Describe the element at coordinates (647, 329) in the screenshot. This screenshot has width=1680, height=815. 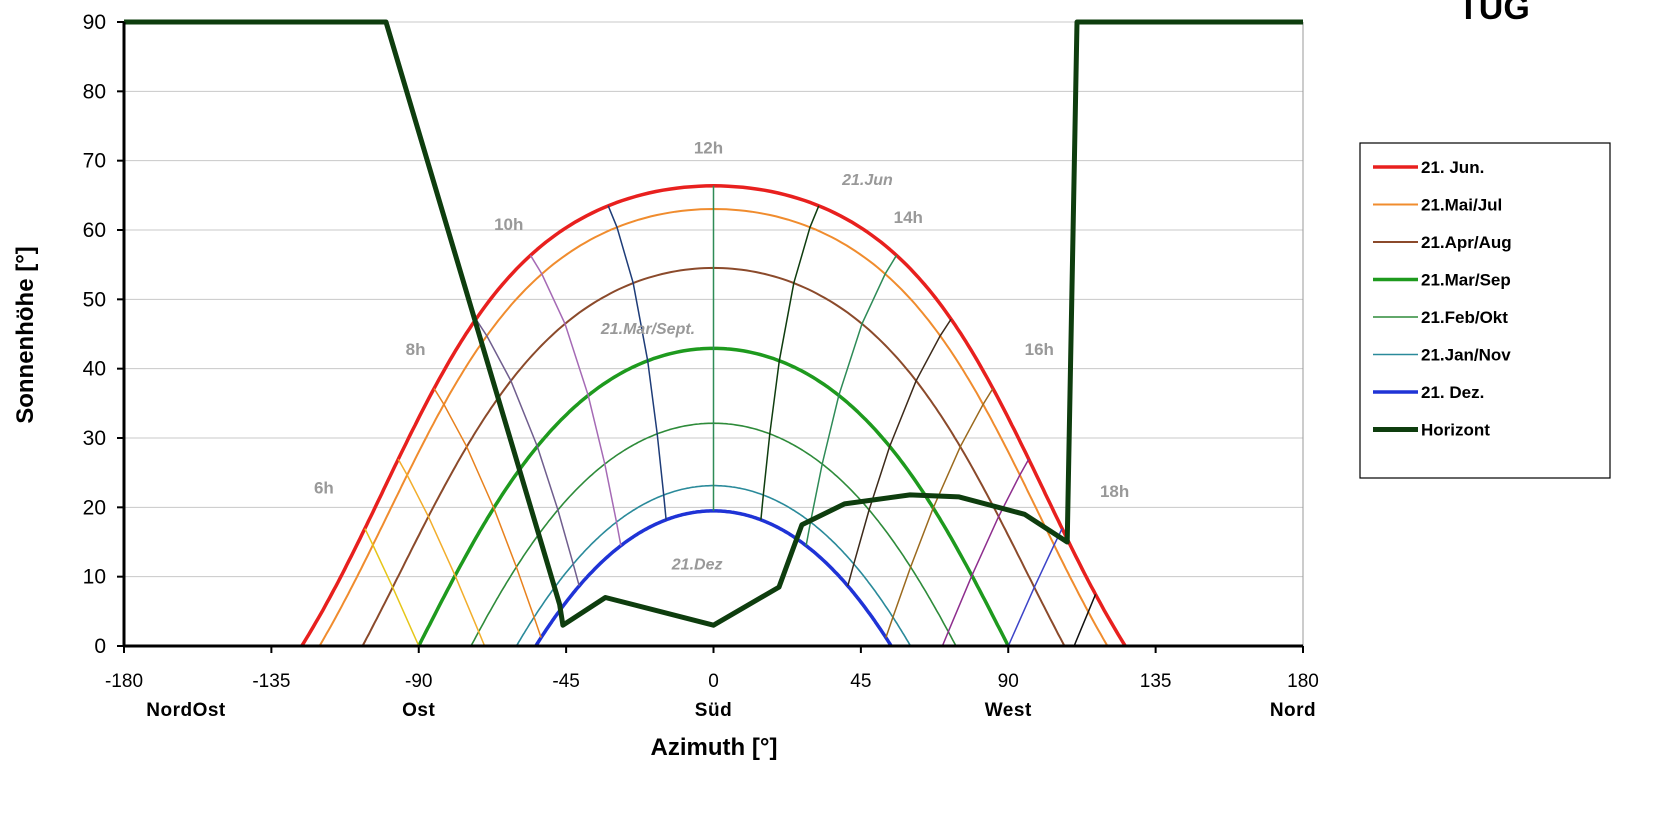
I see `date-label: 21.Mar/Sept.` at that location.